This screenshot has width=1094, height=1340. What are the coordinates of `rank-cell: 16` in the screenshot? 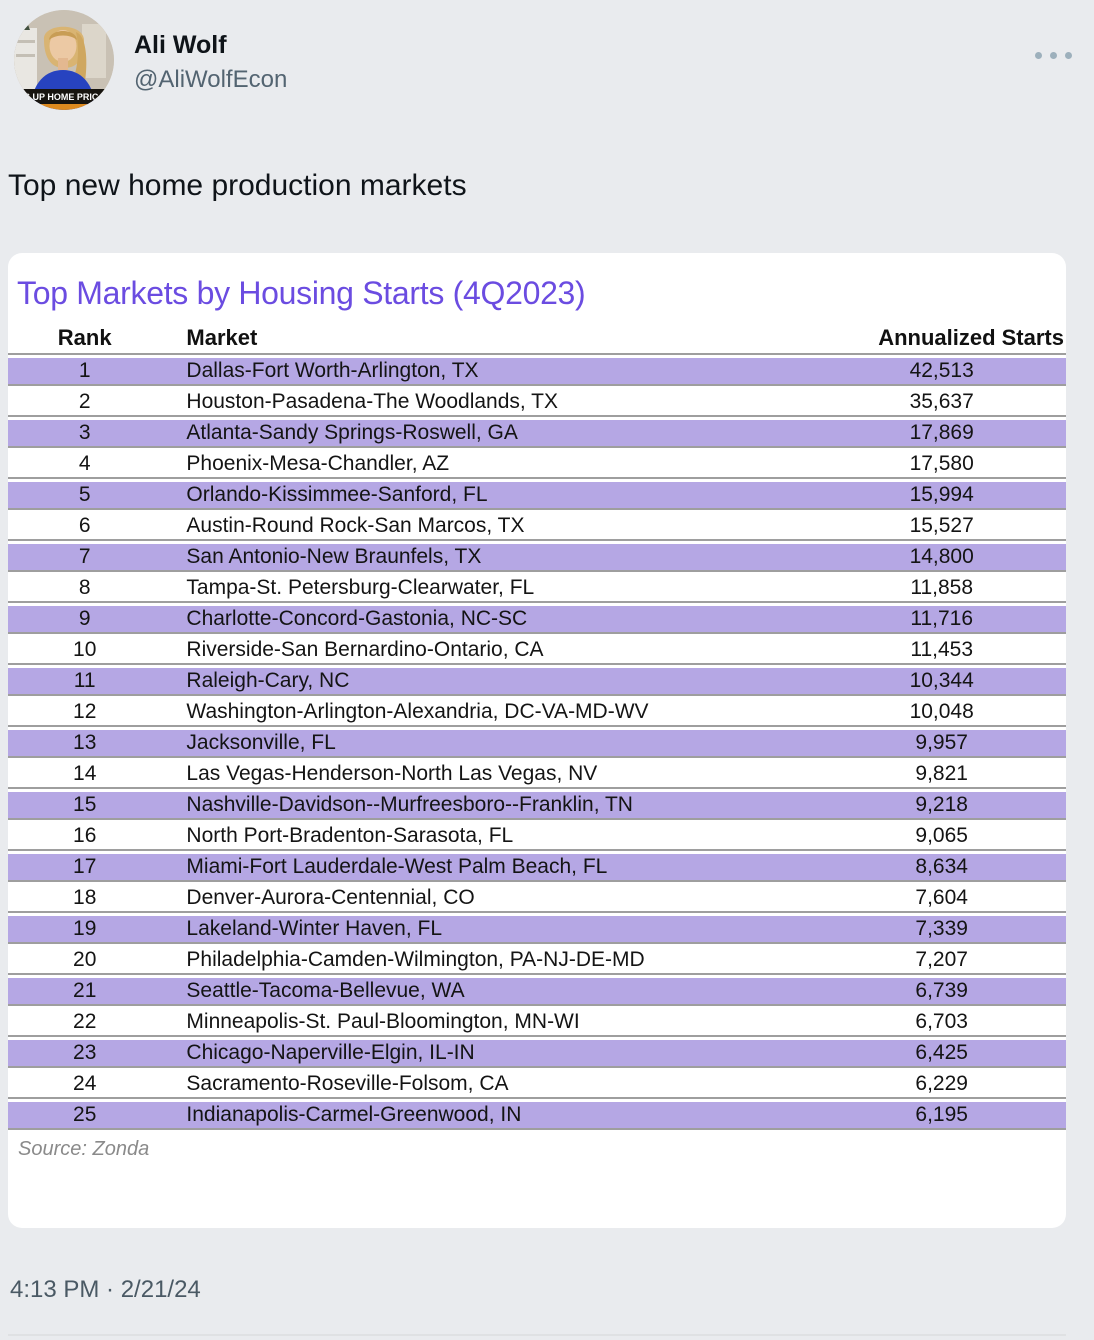 It's located at (85, 837).